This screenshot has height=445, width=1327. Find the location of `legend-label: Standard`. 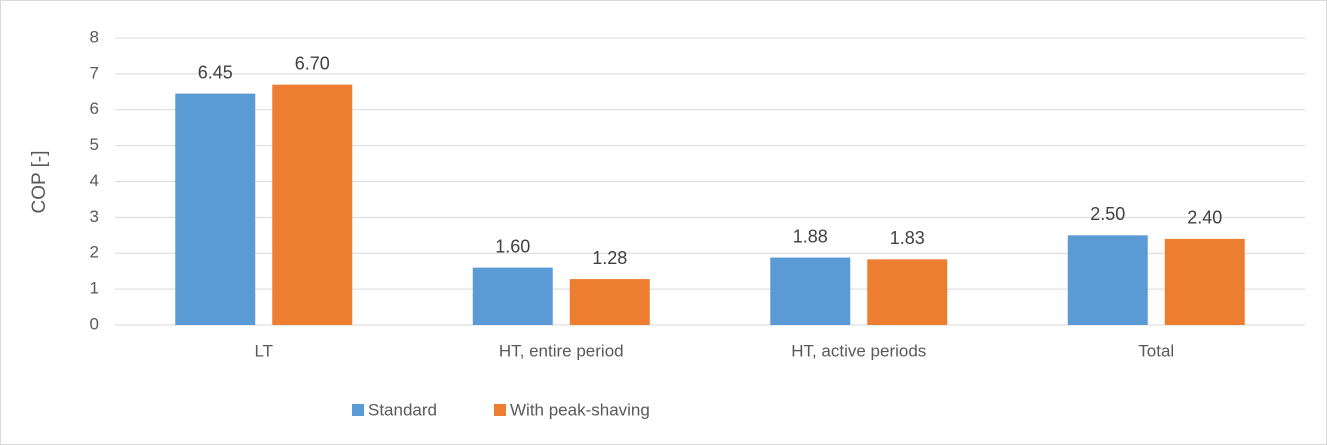

legend-label: Standard is located at coordinates (402, 409).